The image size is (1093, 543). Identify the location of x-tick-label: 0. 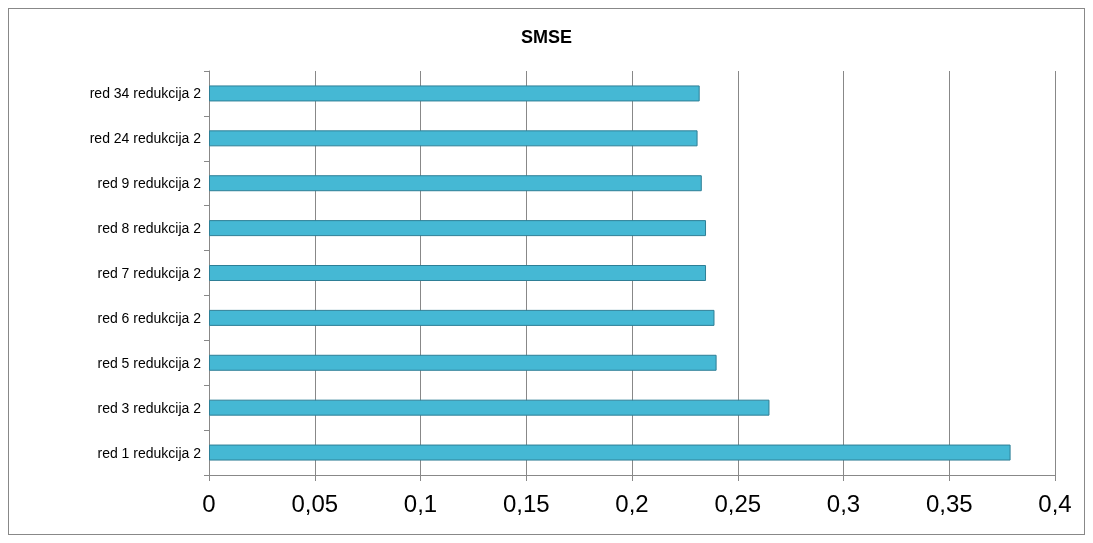
(209, 503).